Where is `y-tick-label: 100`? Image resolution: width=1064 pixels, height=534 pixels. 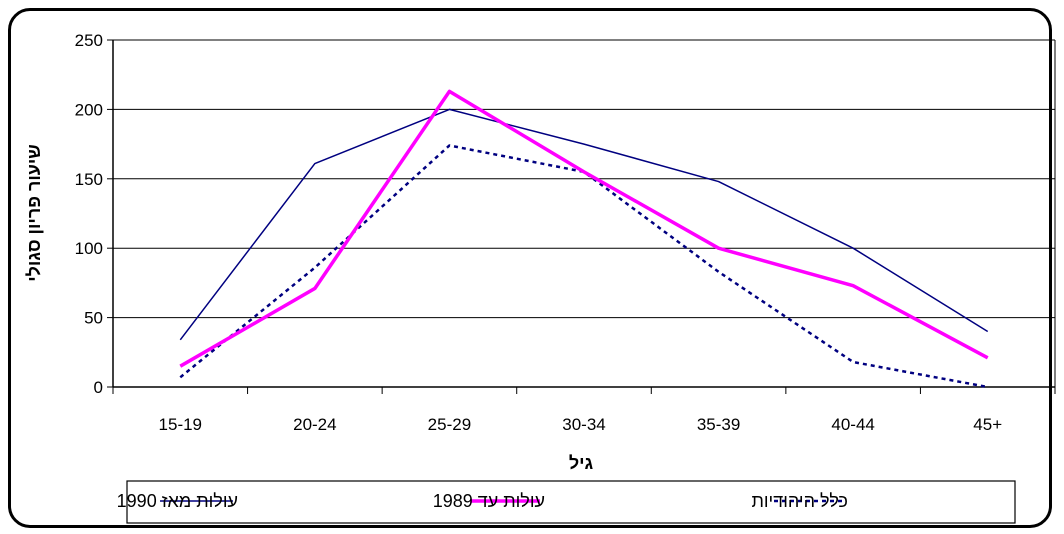 y-tick-label: 100 is located at coordinates (89, 248).